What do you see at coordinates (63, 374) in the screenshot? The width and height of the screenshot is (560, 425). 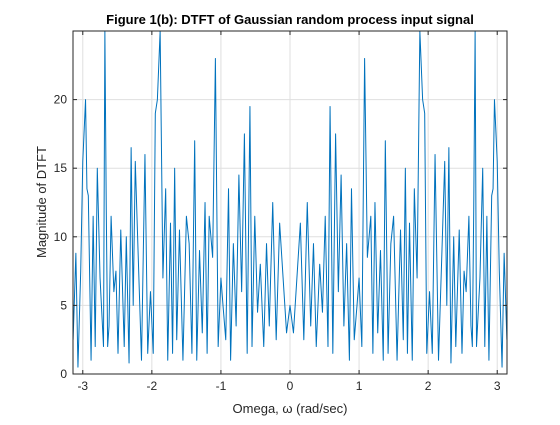 I see `y-tick-label: 0` at bounding box center [63, 374].